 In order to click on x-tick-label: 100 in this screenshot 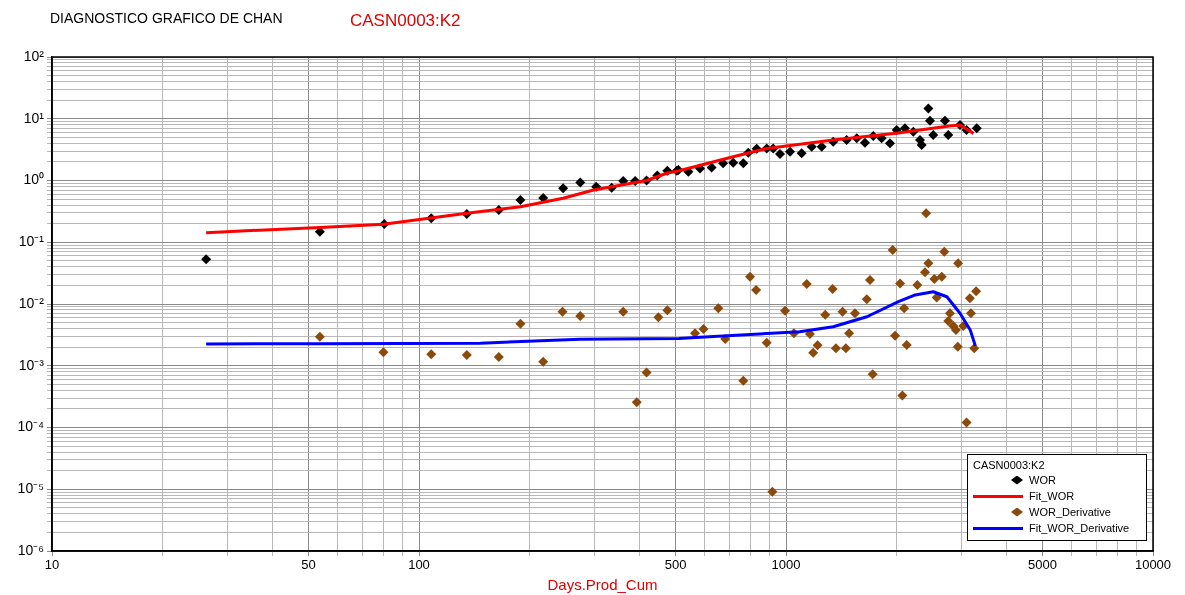, I will do `click(419, 565)`.